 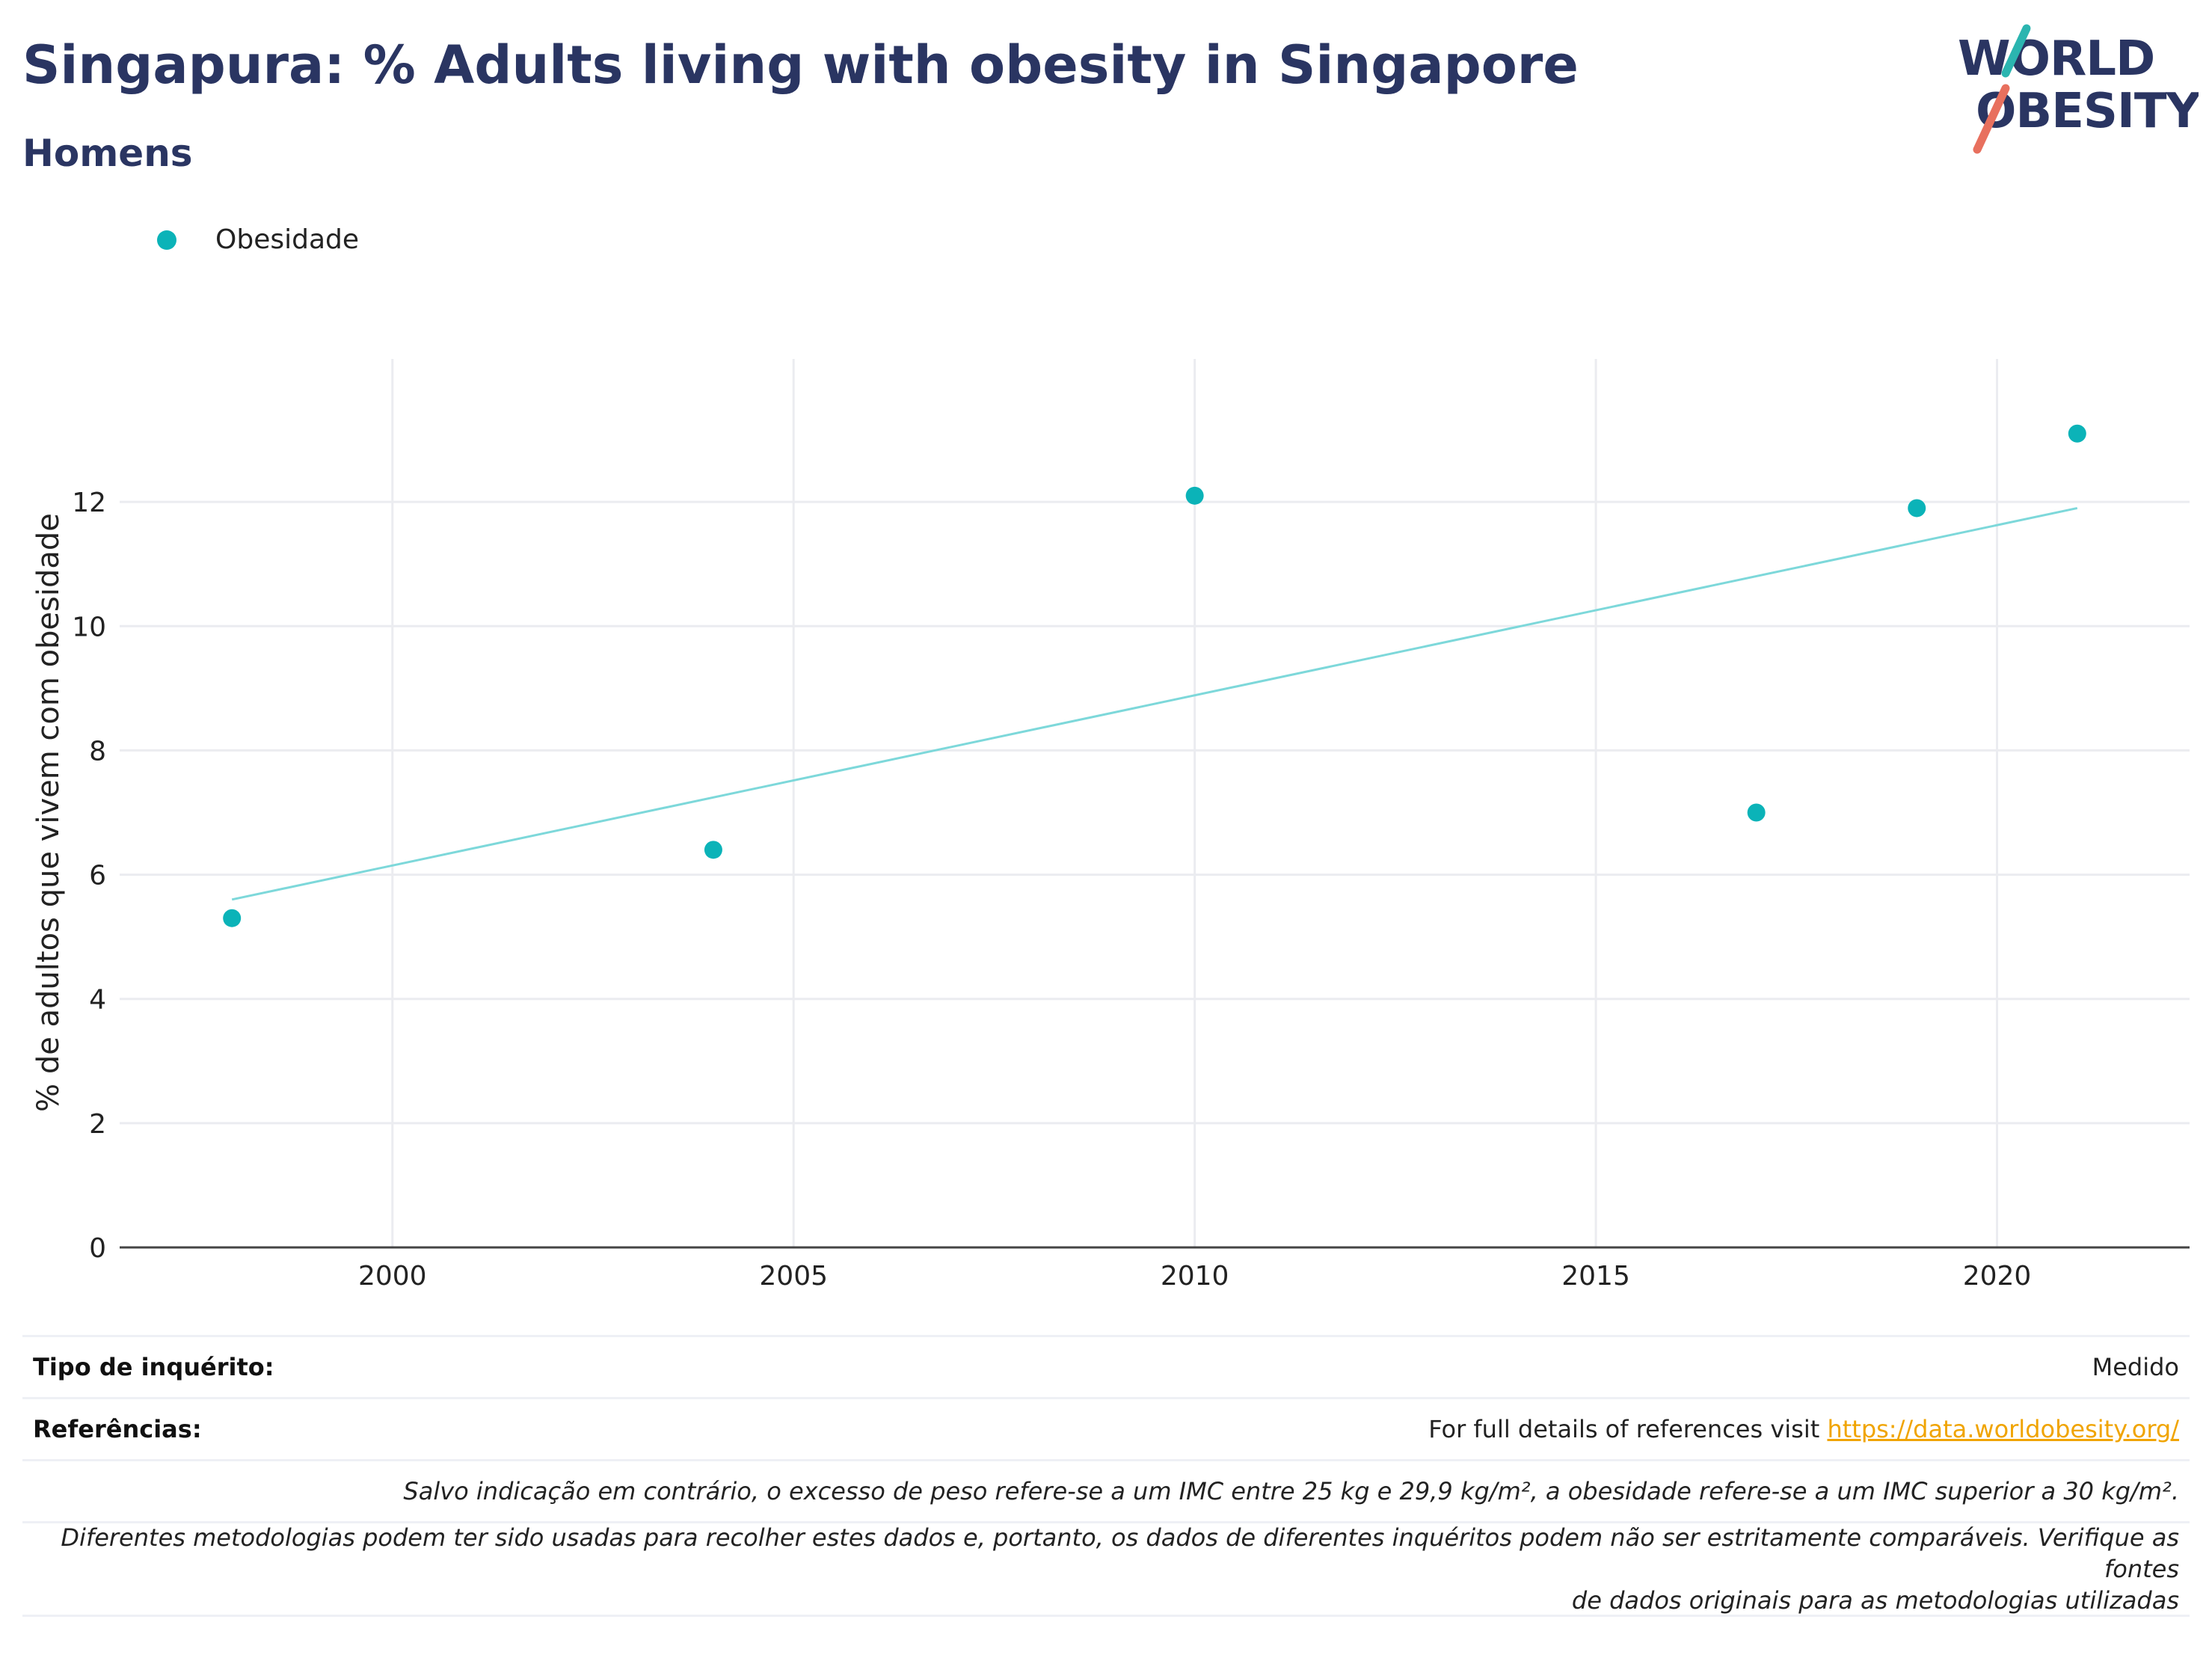 I want to click on legend-marker, so click(x=166, y=240).